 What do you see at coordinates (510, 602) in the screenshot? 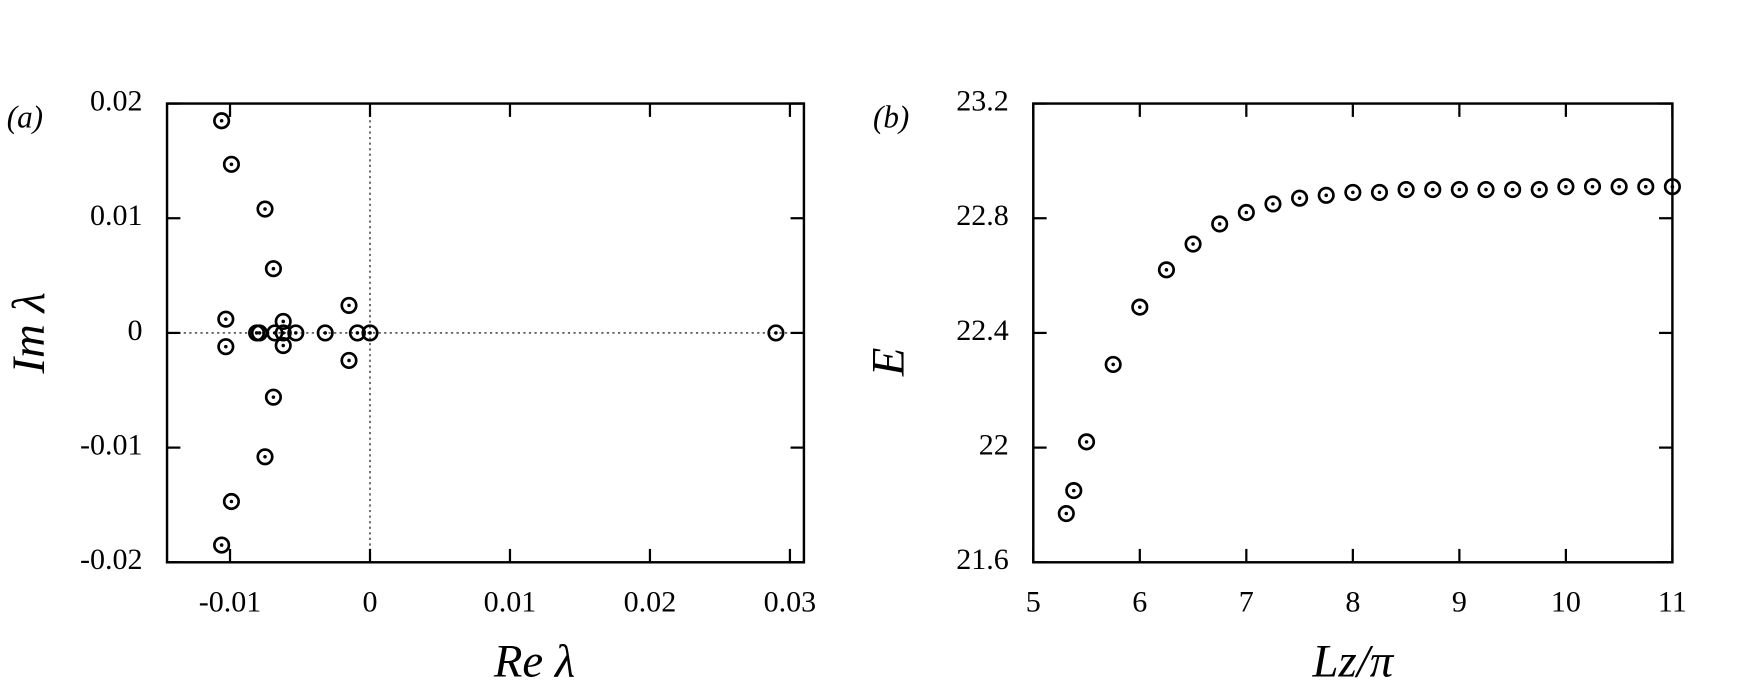
I see `x-tick-label: 0.01` at bounding box center [510, 602].